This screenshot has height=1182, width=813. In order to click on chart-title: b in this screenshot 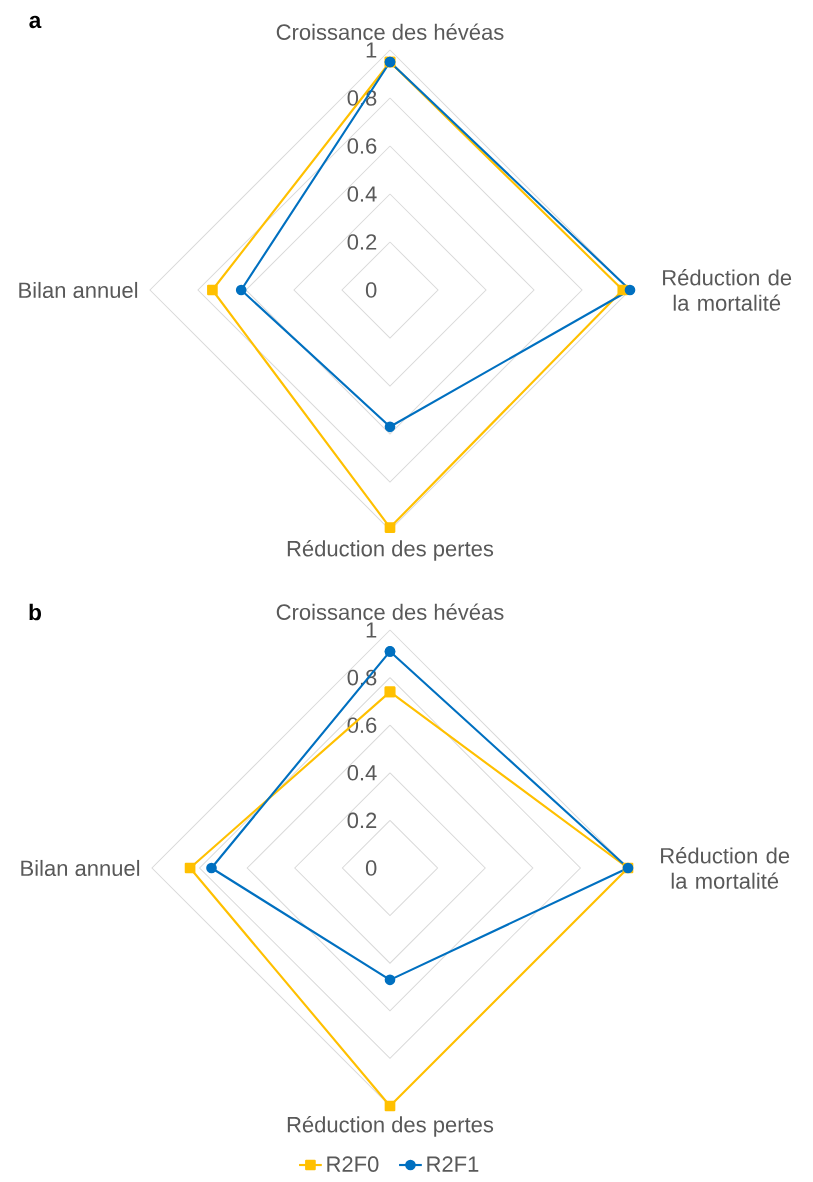, I will do `click(35, 612)`.